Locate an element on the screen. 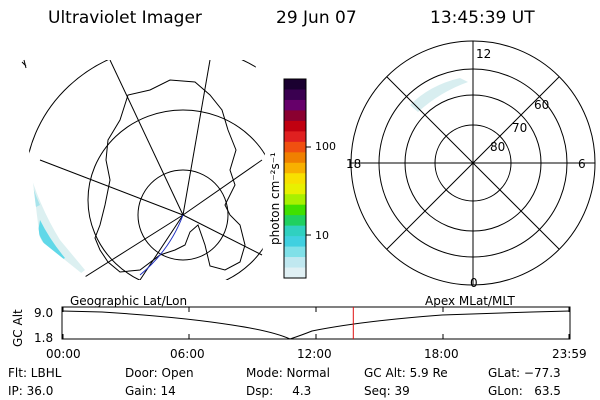  timeline-right-title: Apex MLat/MLT is located at coordinates (470, 301).